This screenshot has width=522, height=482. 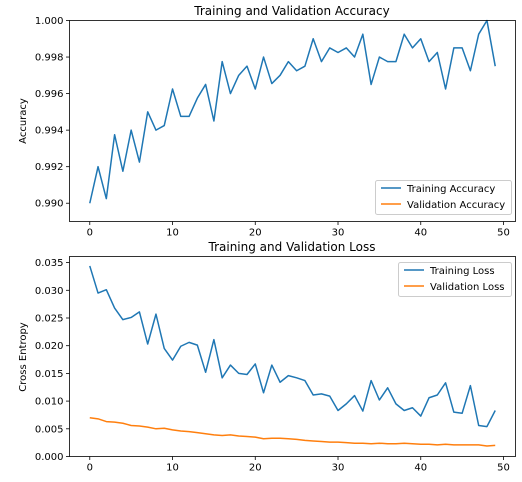 What do you see at coordinates (172, 233) in the screenshot?
I see `accuracy-x-tick-label: 10` at bounding box center [172, 233].